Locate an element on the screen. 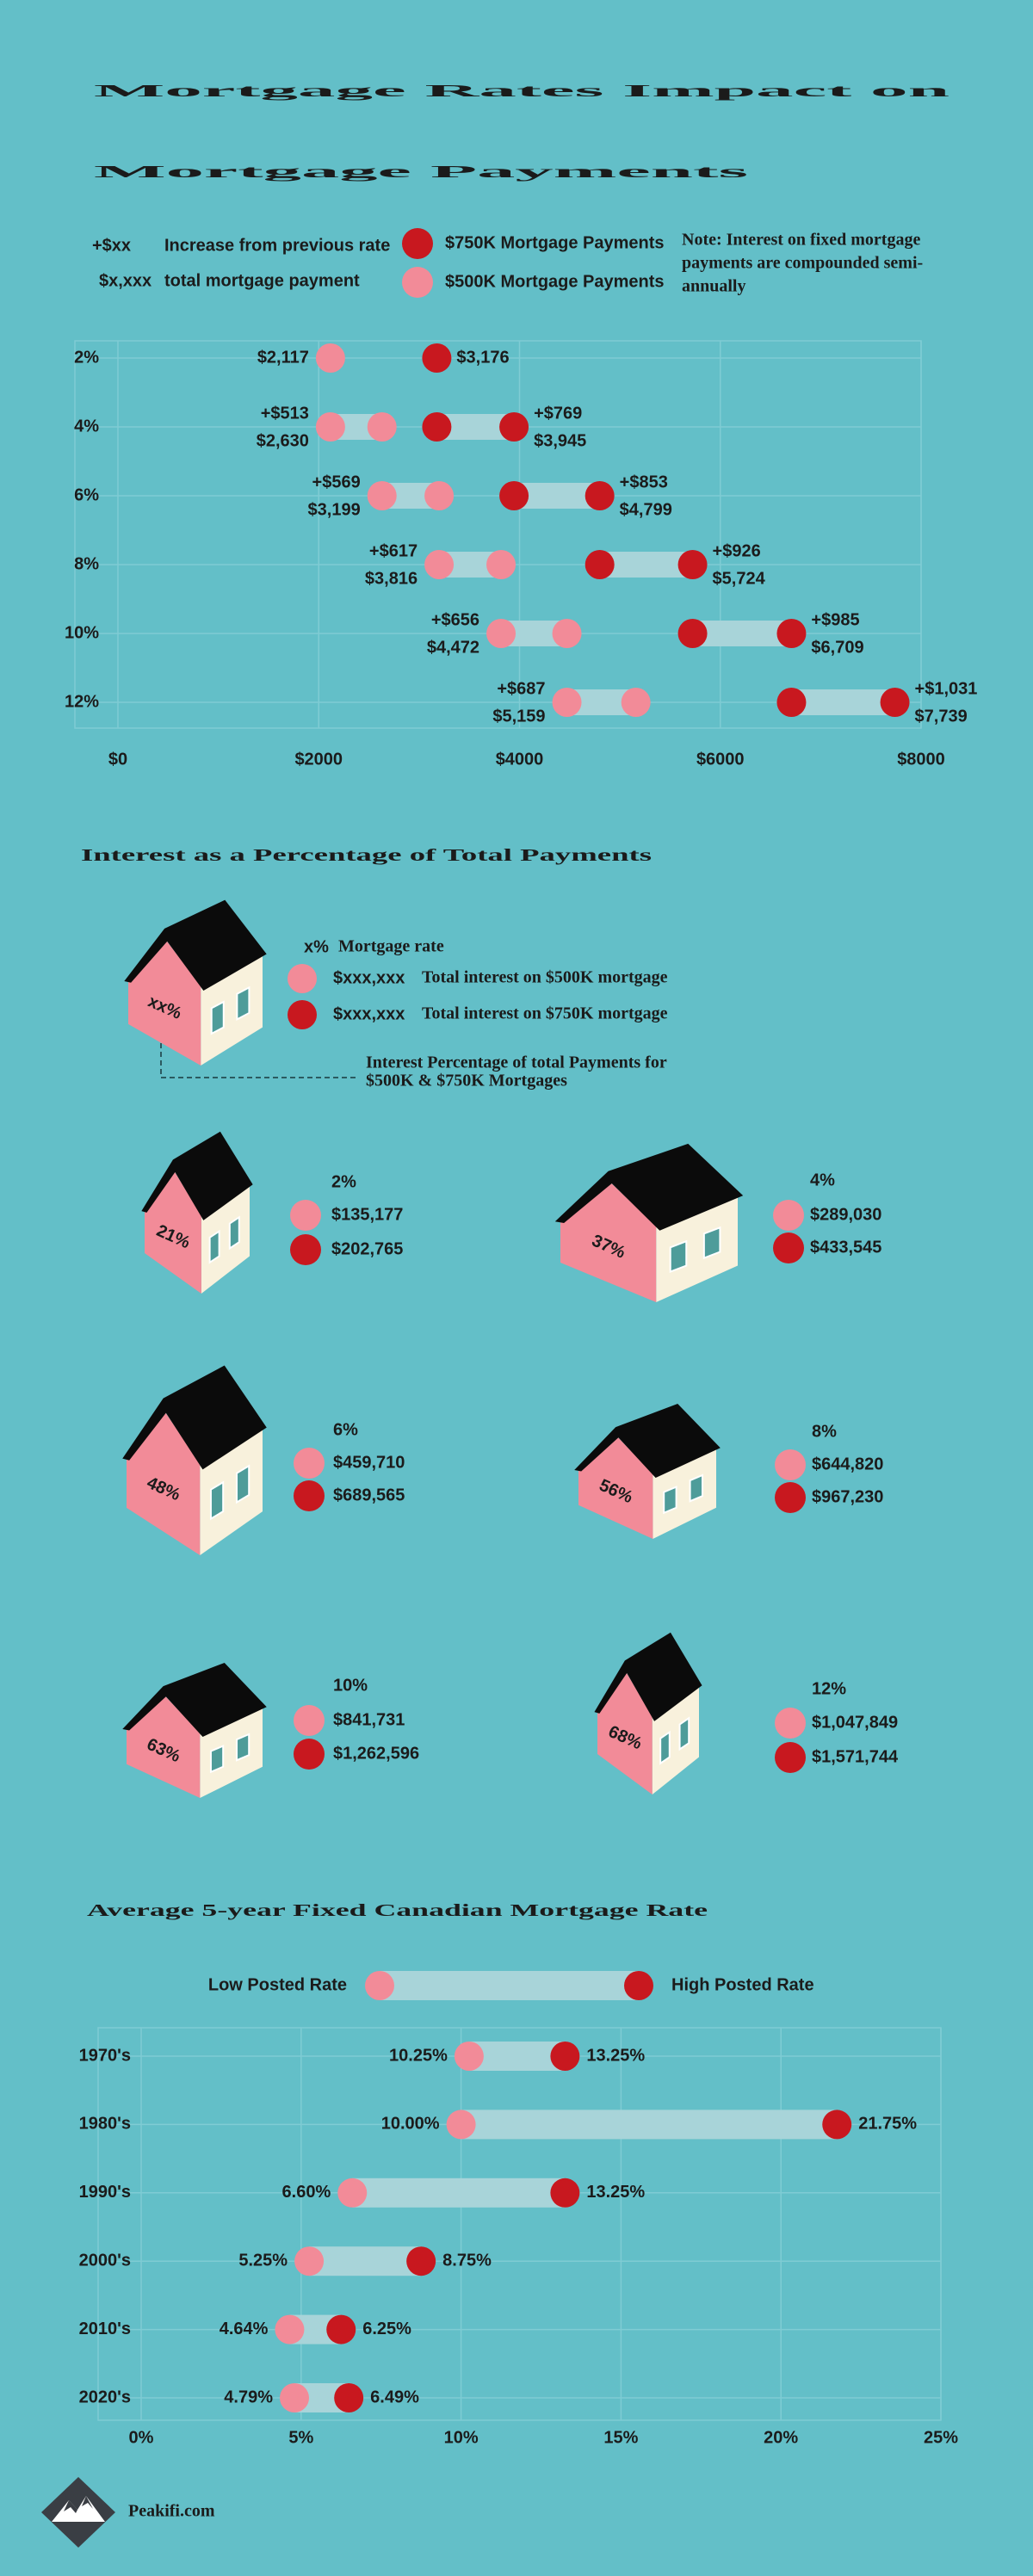 The width and height of the screenshot is (1033, 2576). key-text: Total interest on $500K mortgage is located at coordinates (545, 977).